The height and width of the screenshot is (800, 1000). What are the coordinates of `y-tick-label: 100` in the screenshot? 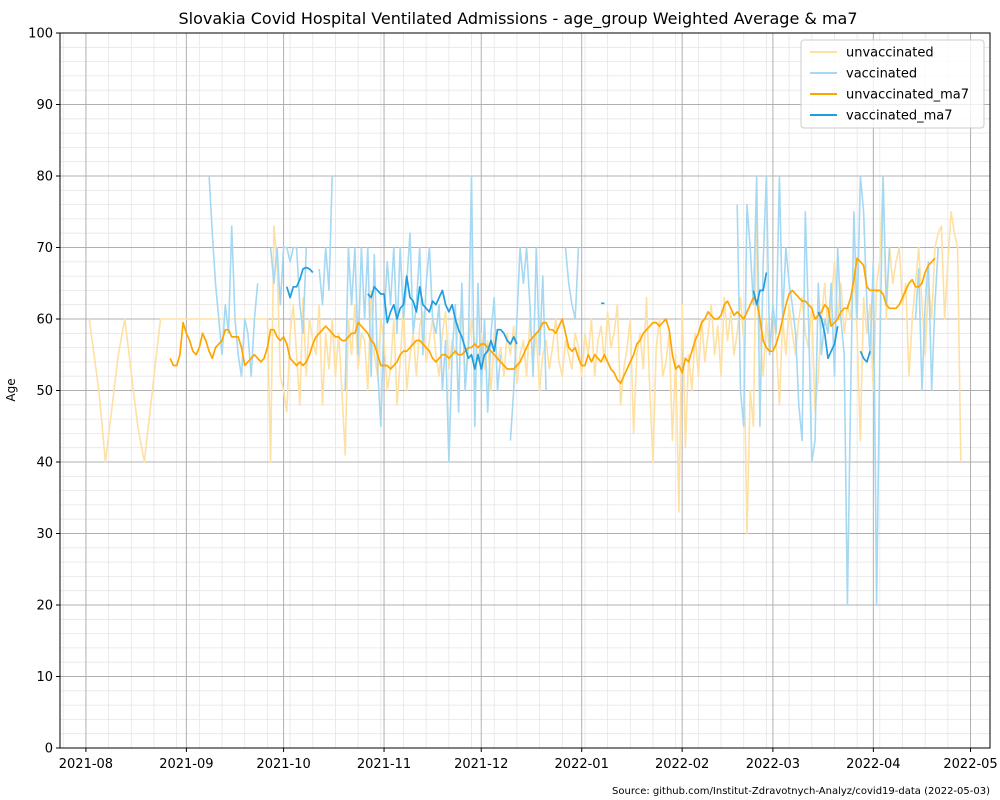 It's located at (40, 34).